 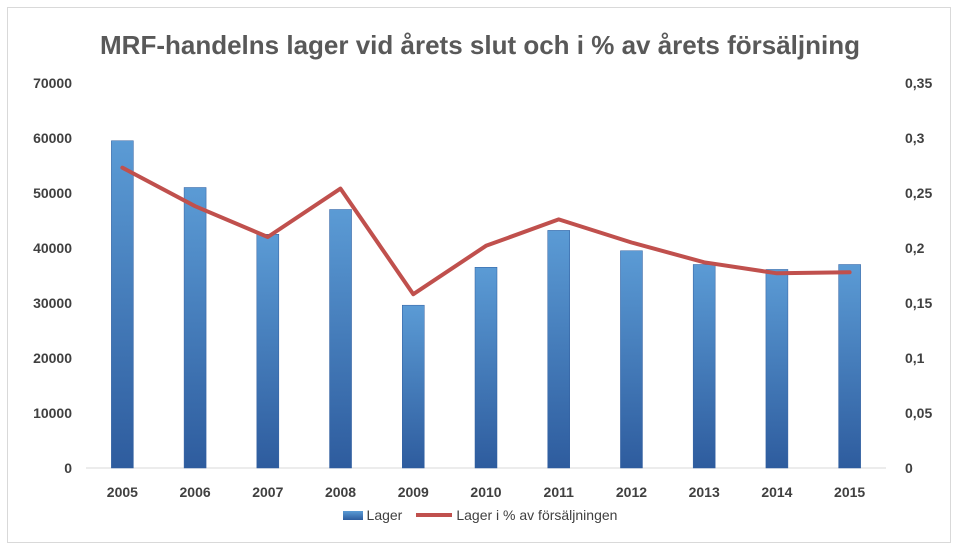 What do you see at coordinates (384, 515) in the screenshot?
I see `legend-label-lager: Lager` at bounding box center [384, 515].